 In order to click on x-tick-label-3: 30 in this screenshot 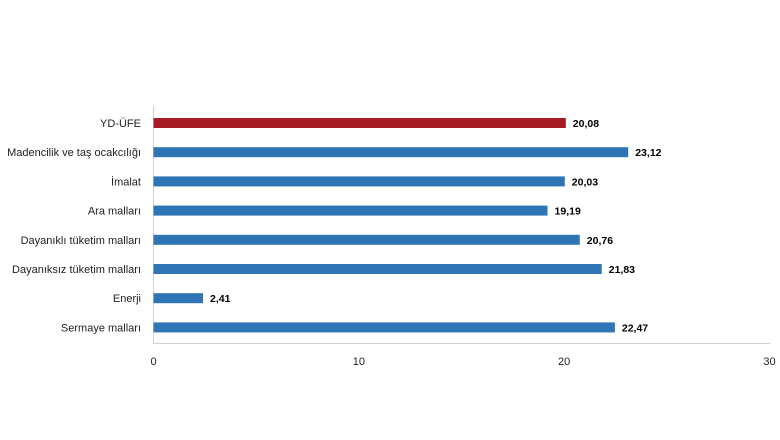, I will do `click(769, 362)`.